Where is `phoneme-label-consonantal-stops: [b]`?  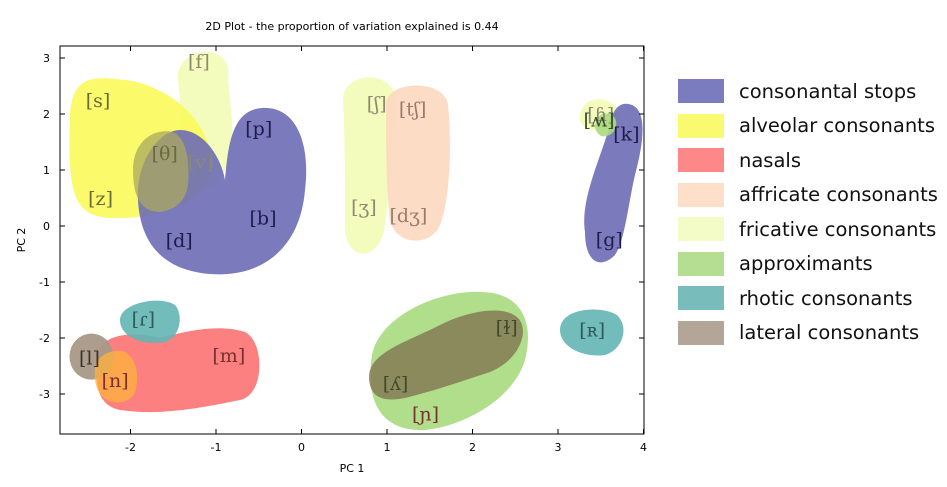 phoneme-label-consonantal-stops: [b] is located at coordinates (263, 219).